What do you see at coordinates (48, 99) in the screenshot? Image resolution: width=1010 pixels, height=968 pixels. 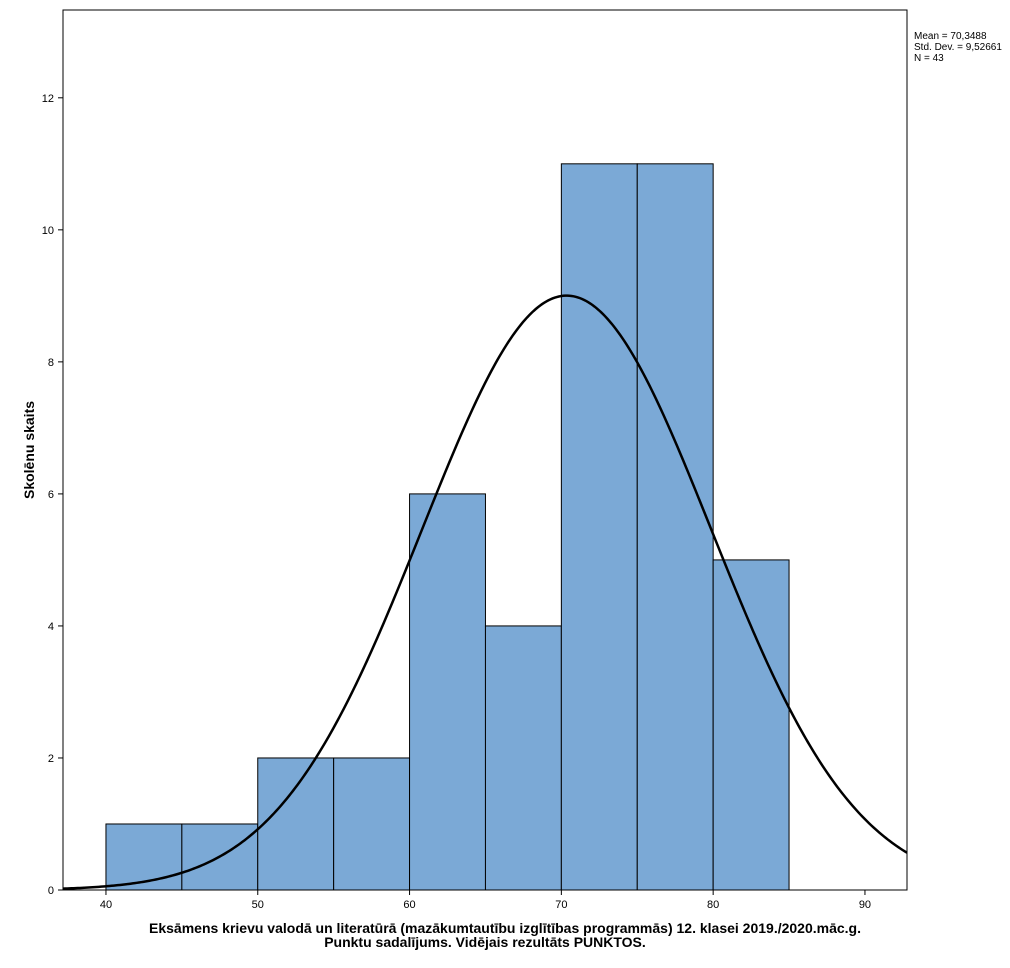 I see `y-tick-label: 12` at bounding box center [48, 99].